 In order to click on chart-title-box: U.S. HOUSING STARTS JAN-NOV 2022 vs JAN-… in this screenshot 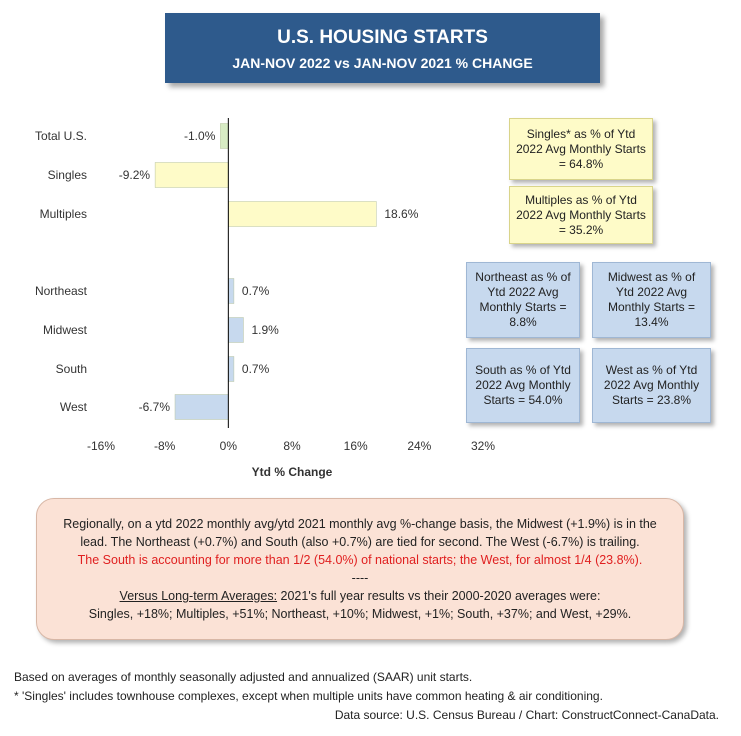, I will do `click(382, 48)`.